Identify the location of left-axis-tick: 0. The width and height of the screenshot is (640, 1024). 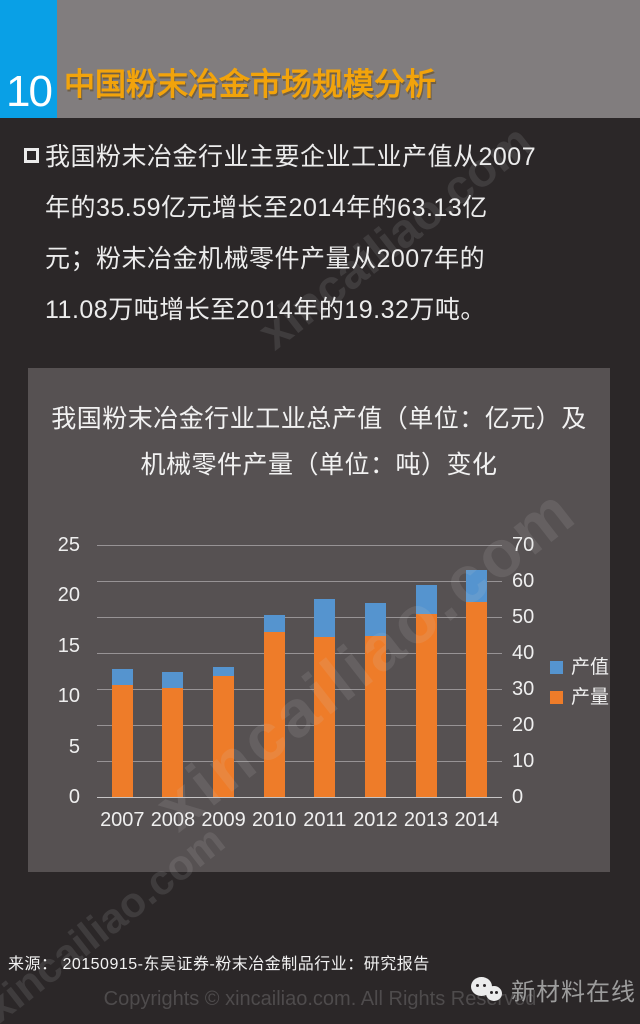
(74, 797).